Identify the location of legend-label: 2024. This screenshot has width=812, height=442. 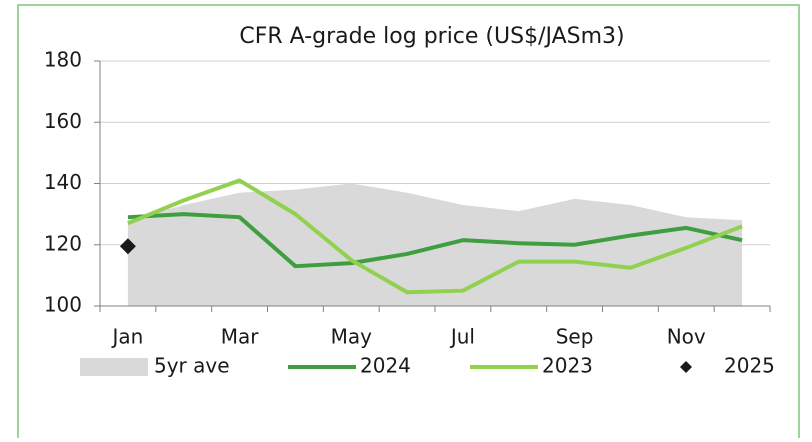
(385, 366).